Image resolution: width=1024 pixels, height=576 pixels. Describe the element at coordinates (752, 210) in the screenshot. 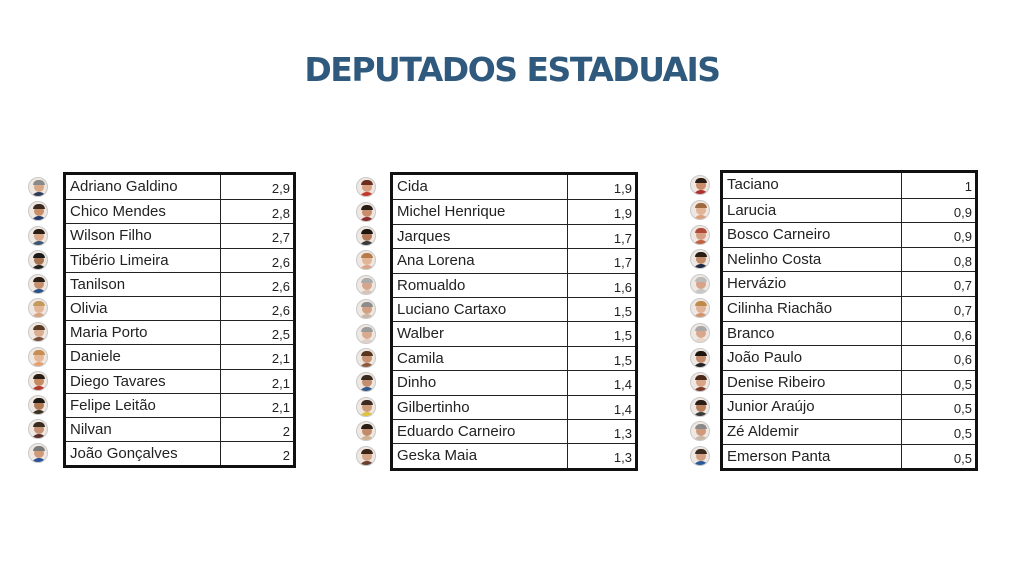

I see `candidate-name: Larucia` at that location.